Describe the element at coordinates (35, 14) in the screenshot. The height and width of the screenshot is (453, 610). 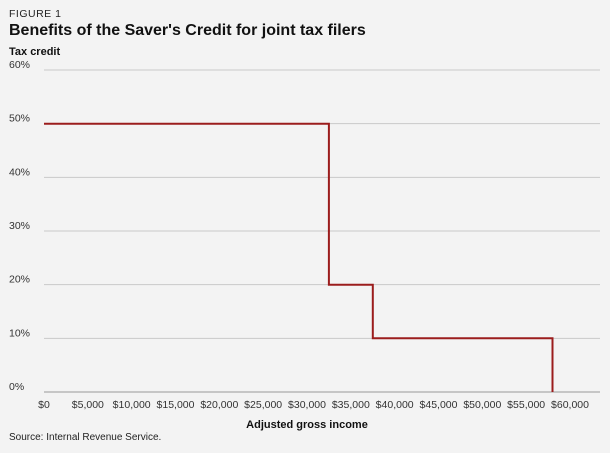
I see `figure-label: FIGURE 1` at that location.